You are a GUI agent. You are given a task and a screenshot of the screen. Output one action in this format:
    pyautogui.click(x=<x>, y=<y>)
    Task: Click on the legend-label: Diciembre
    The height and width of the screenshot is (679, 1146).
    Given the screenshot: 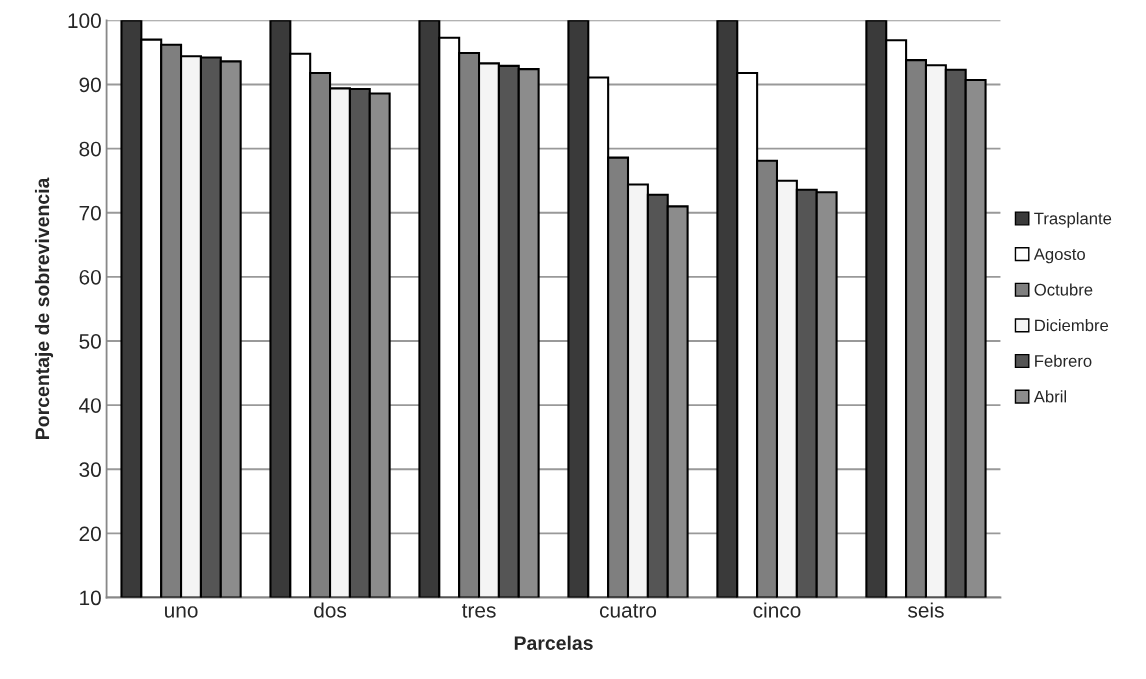 What is the action you would take?
    pyautogui.click(x=1072, y=325)
    